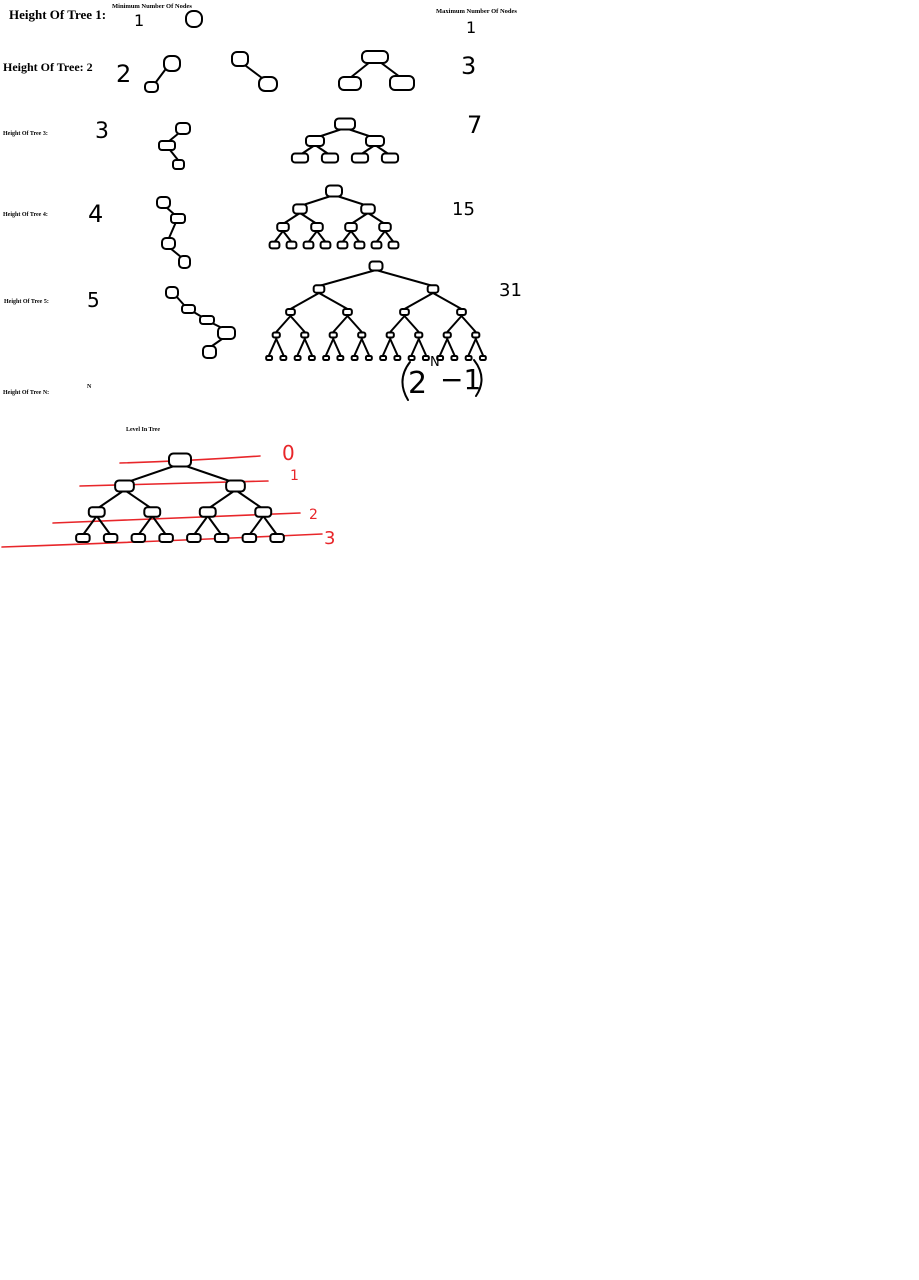  Describe the element at coordinates (442, 378) in the screenshot. I see `max-nodes-formula: 2 N −1` at that location.